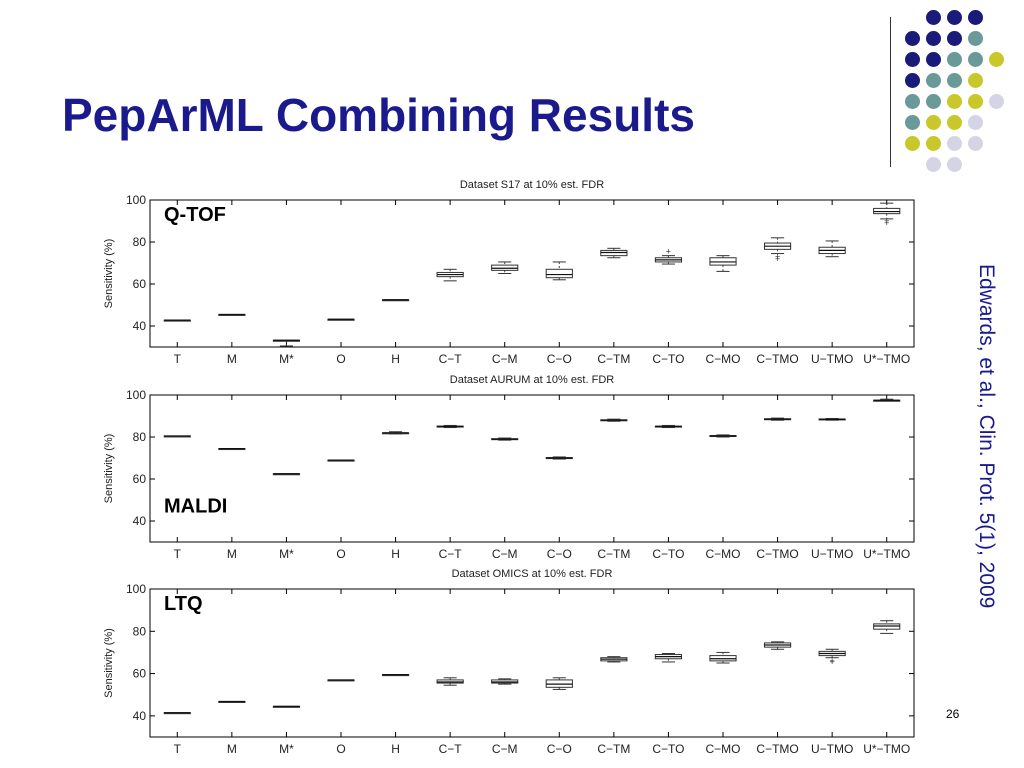 The width and height of the screenshot is (1024, 768). What do you see at coordinates (378, 115) in the screenshot?
I see `slide-title: PepArML Combining Results` at bounding box center [378, 115].